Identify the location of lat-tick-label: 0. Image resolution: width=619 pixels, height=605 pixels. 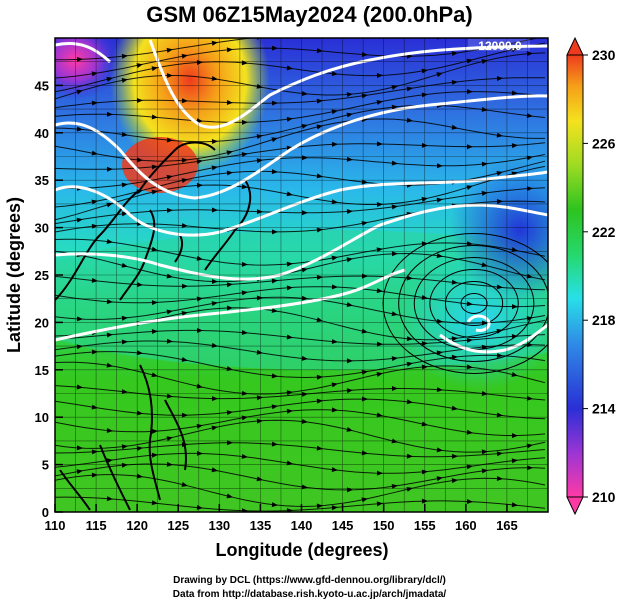
(45, 512).